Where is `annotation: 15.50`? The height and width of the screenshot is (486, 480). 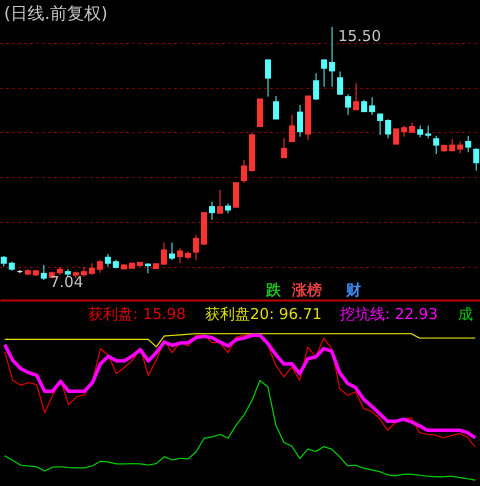 annotation: 15.50 is located at coordinates (360, 35).